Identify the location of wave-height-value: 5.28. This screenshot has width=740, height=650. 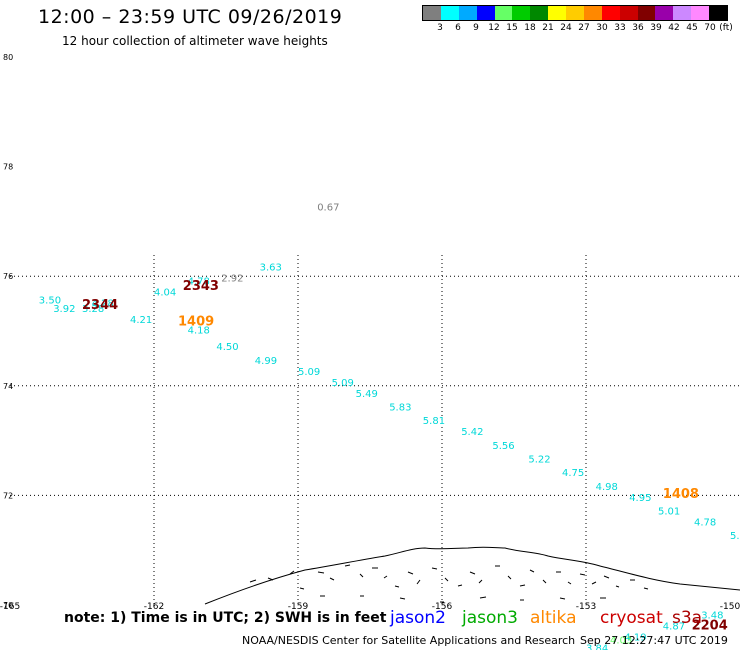
(735, 536).